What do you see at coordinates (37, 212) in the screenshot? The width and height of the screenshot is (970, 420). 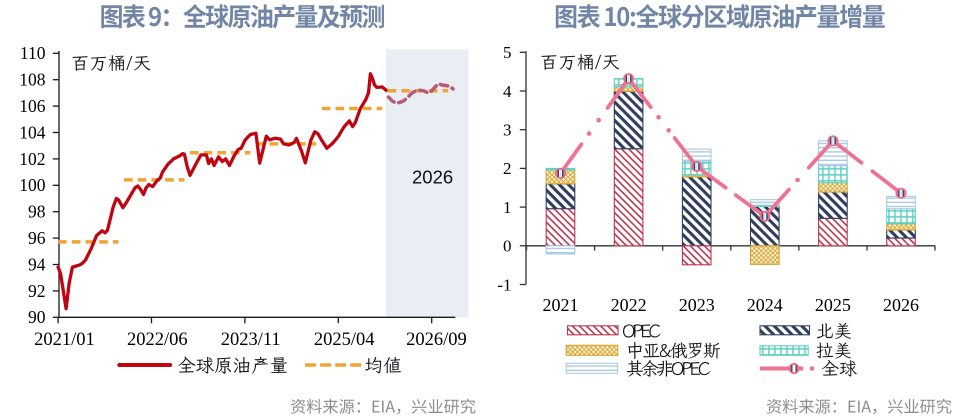 I see `svg-text: 98` at bounding box center [37, 212].